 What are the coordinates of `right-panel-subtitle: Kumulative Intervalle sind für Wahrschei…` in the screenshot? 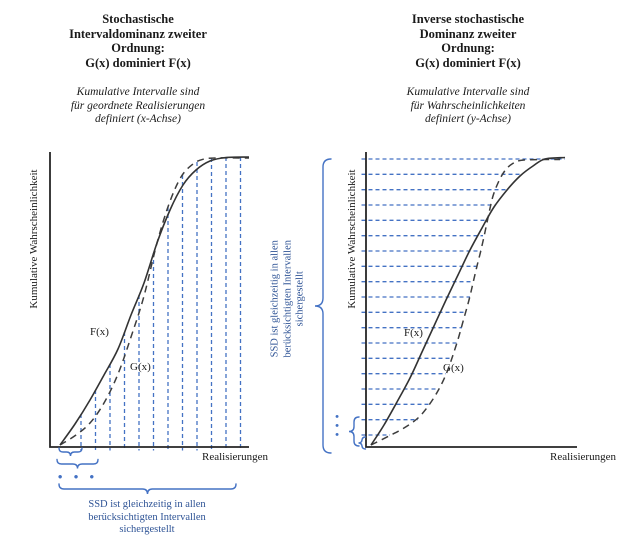 It's located at (468, 106).